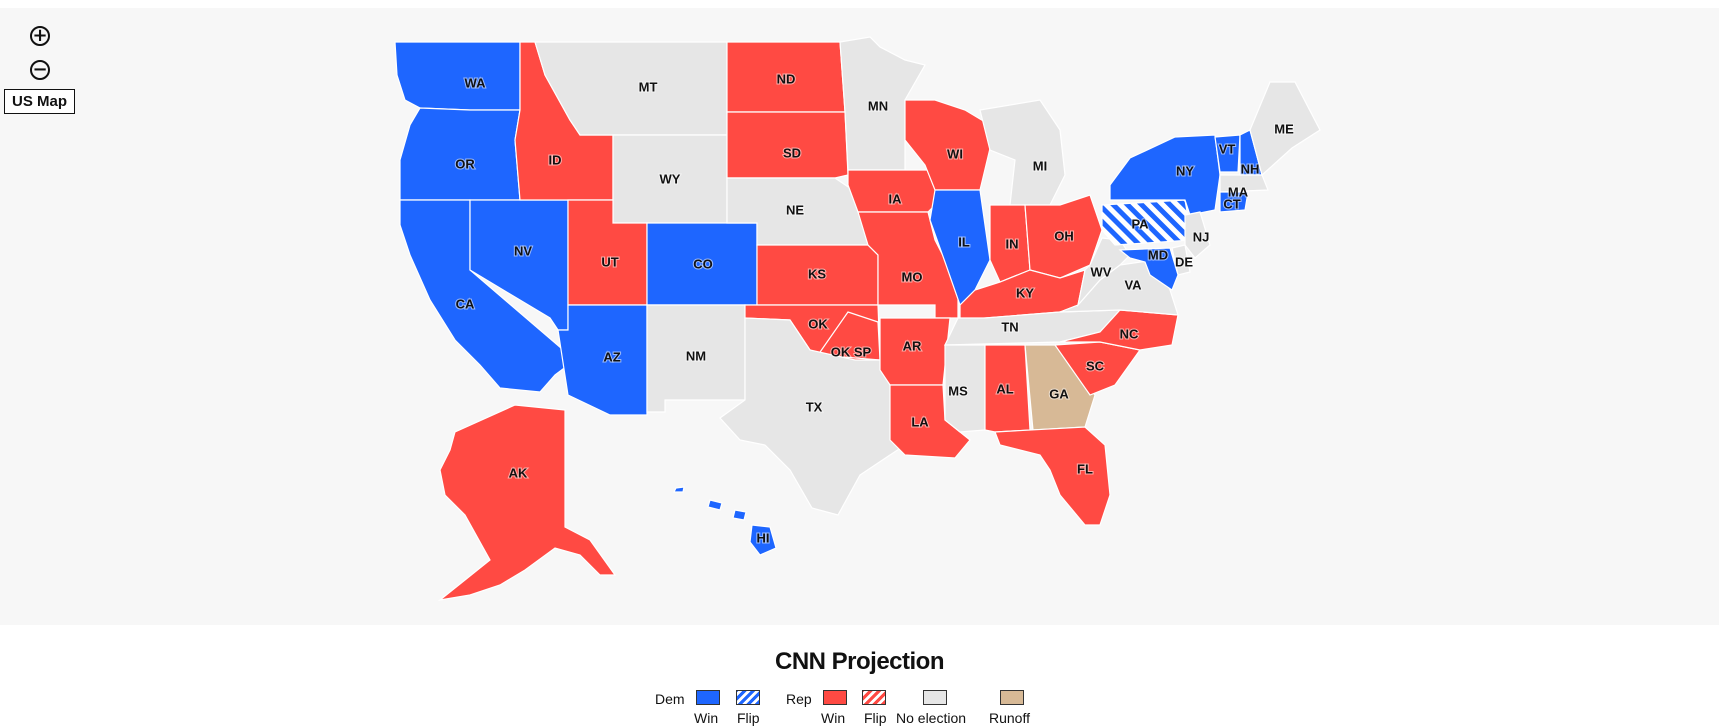  What do you see at coordinates (1012, 243) in the screenshot?
I see `state-label-in: IN` at bounding box center [1012, 243].